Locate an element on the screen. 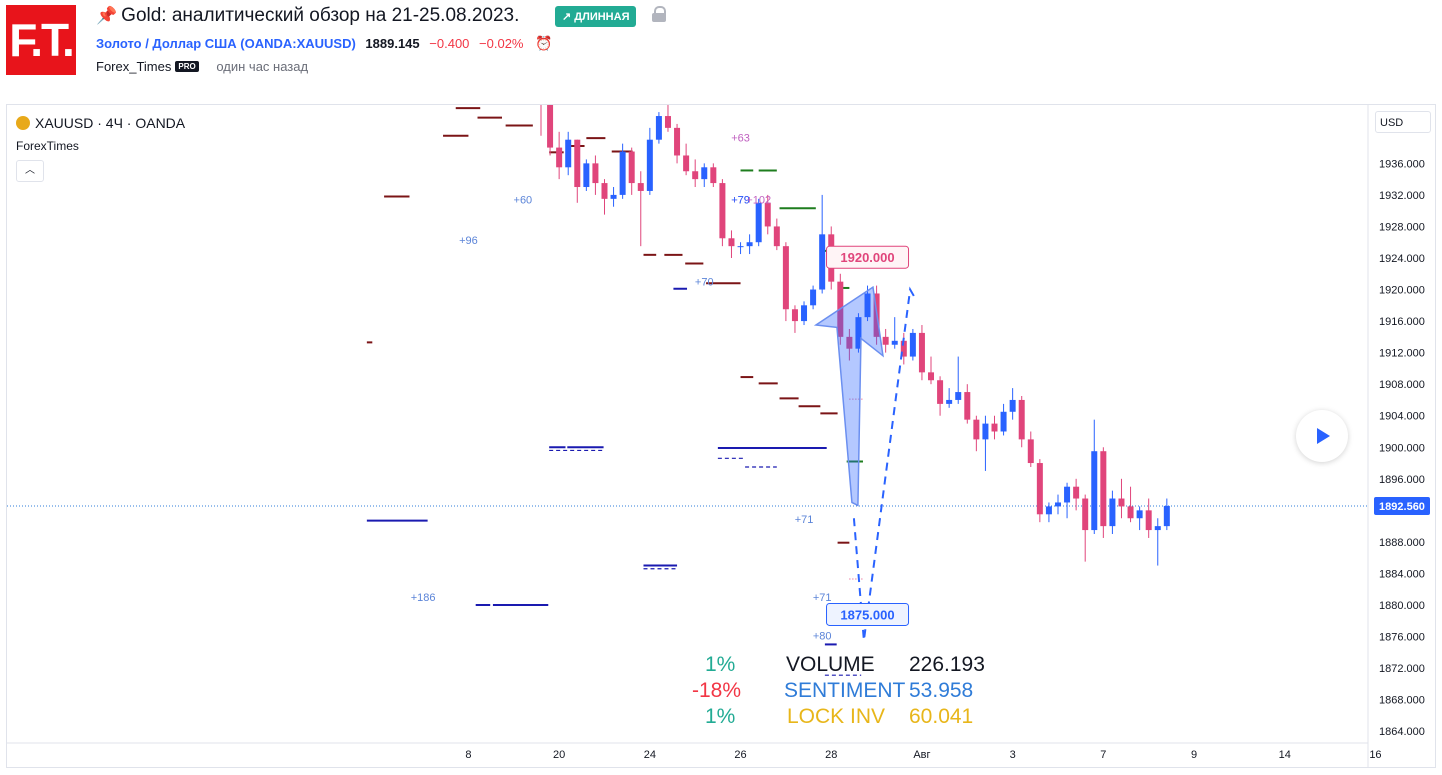  stat-row-sentiment: -18% SENTIMENT 53.958 is located at coordinates (850, 692).